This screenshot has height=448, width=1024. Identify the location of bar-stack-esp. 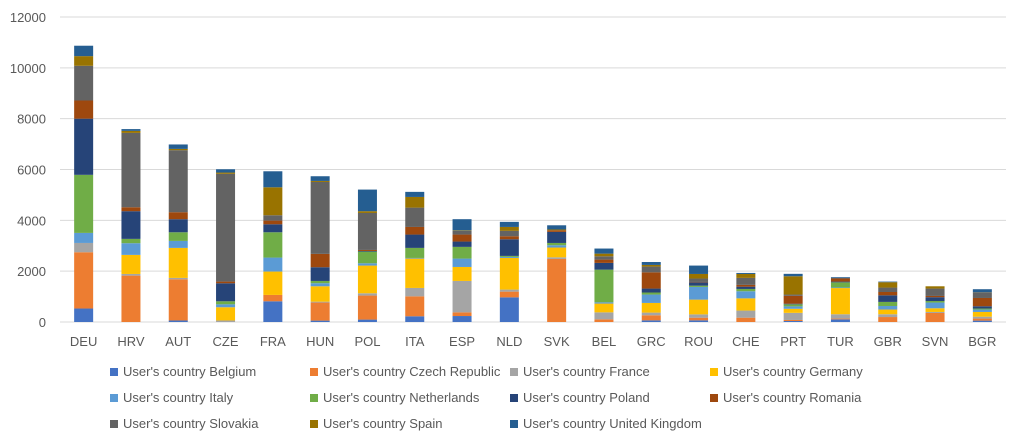
(462, 270).